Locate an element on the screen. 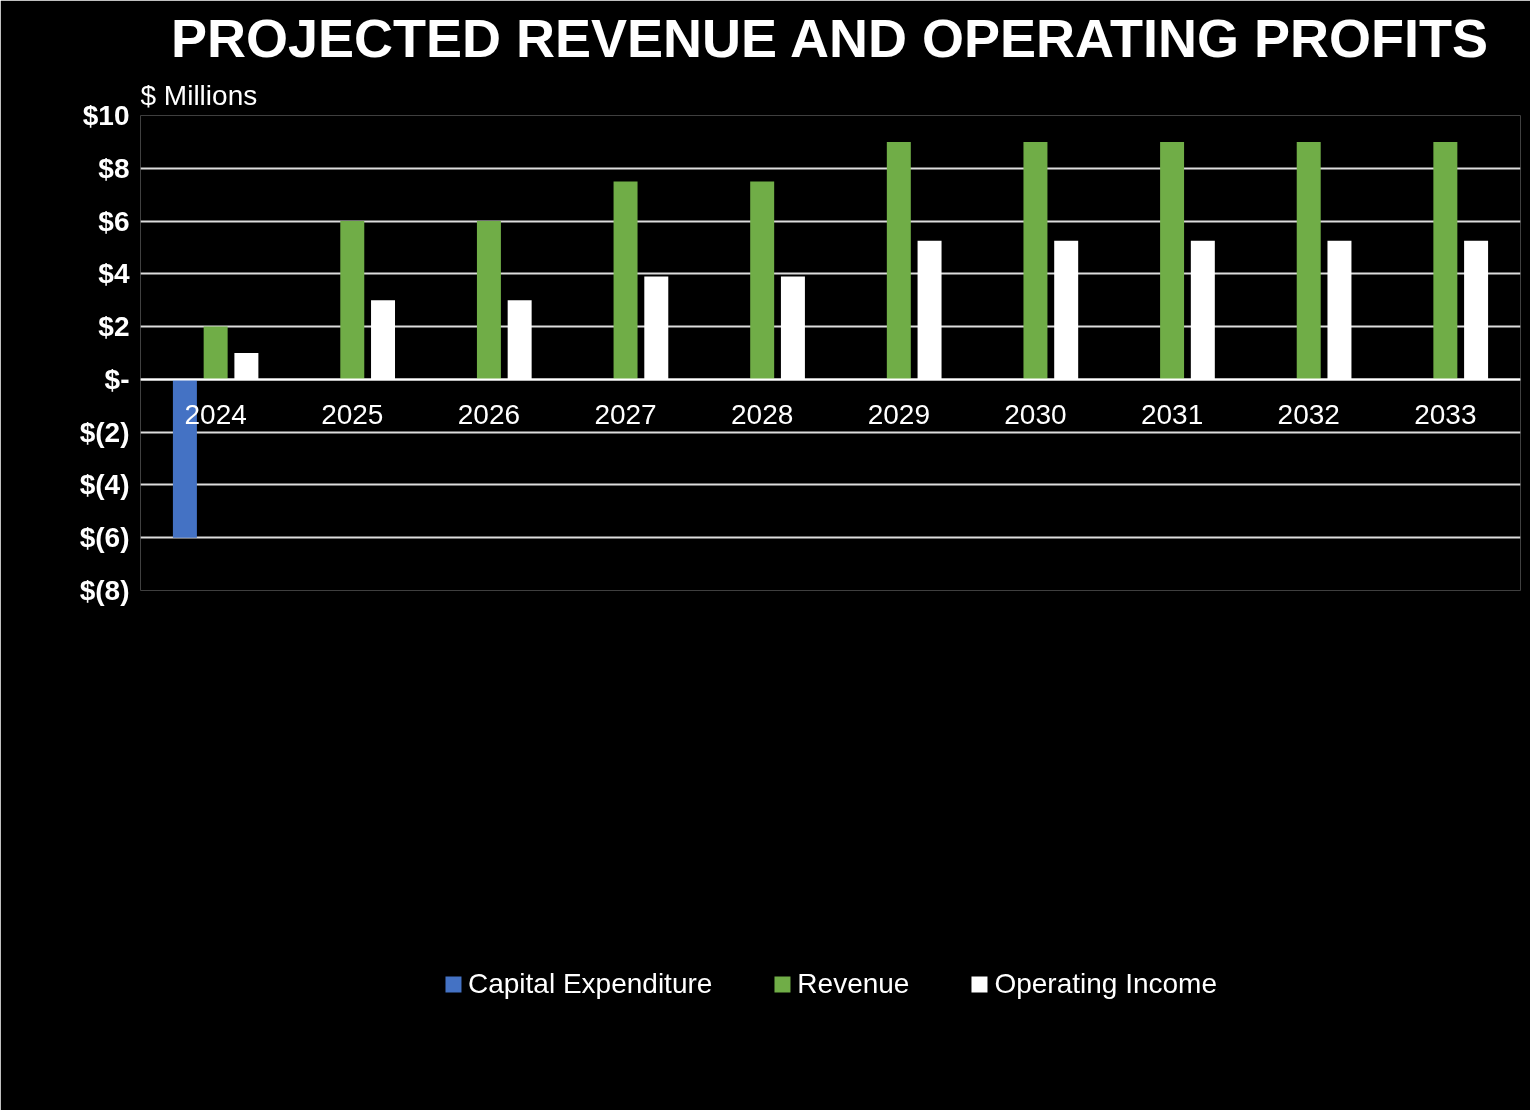 Image resolution: width=1538 pixels, height=1120 pixels. legend-label: Capital Expenditure is located at coordinates (590, 984).